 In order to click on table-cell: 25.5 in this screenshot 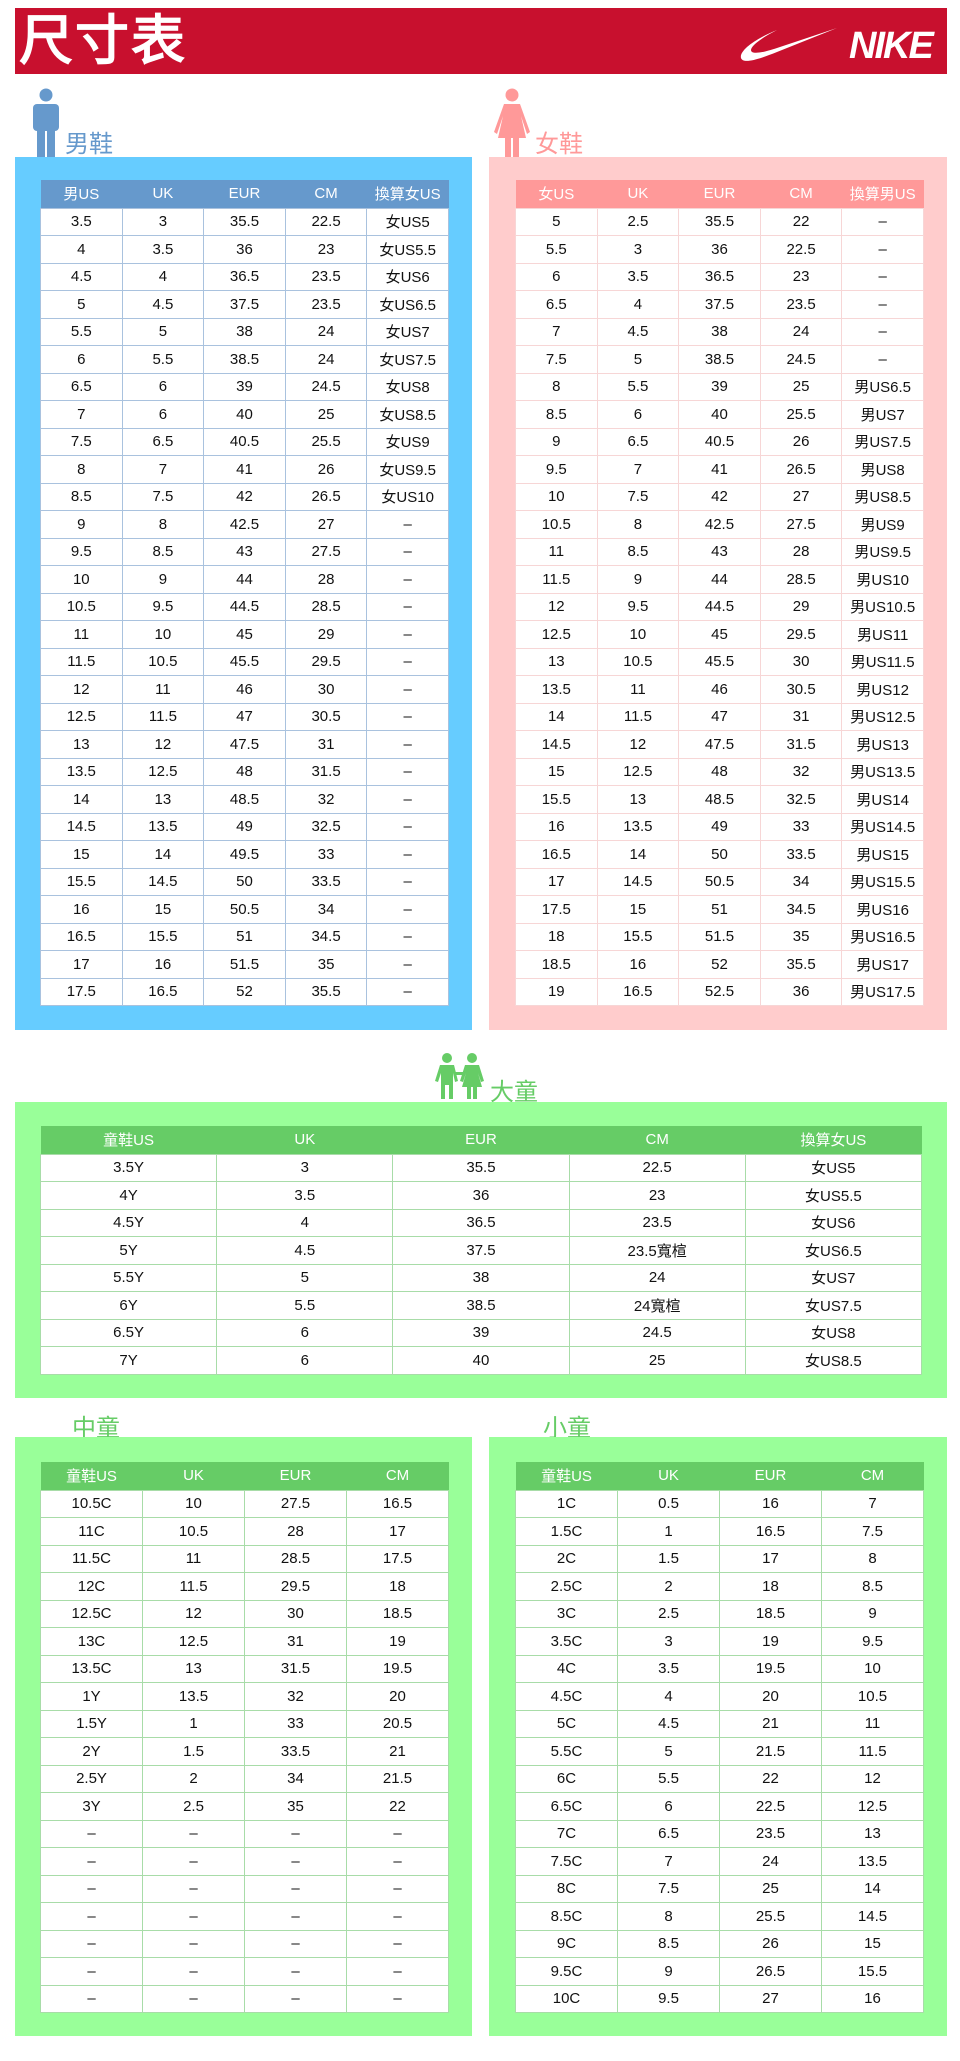, I will do `click(770, 1916)`.